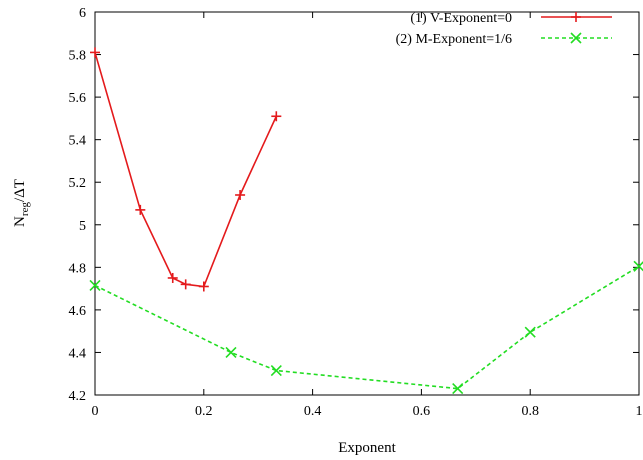  Describe the element at coordinates (454, 39) in the screenshot. I see `legend-label: (2) M-Exponent=1/6` at that location.